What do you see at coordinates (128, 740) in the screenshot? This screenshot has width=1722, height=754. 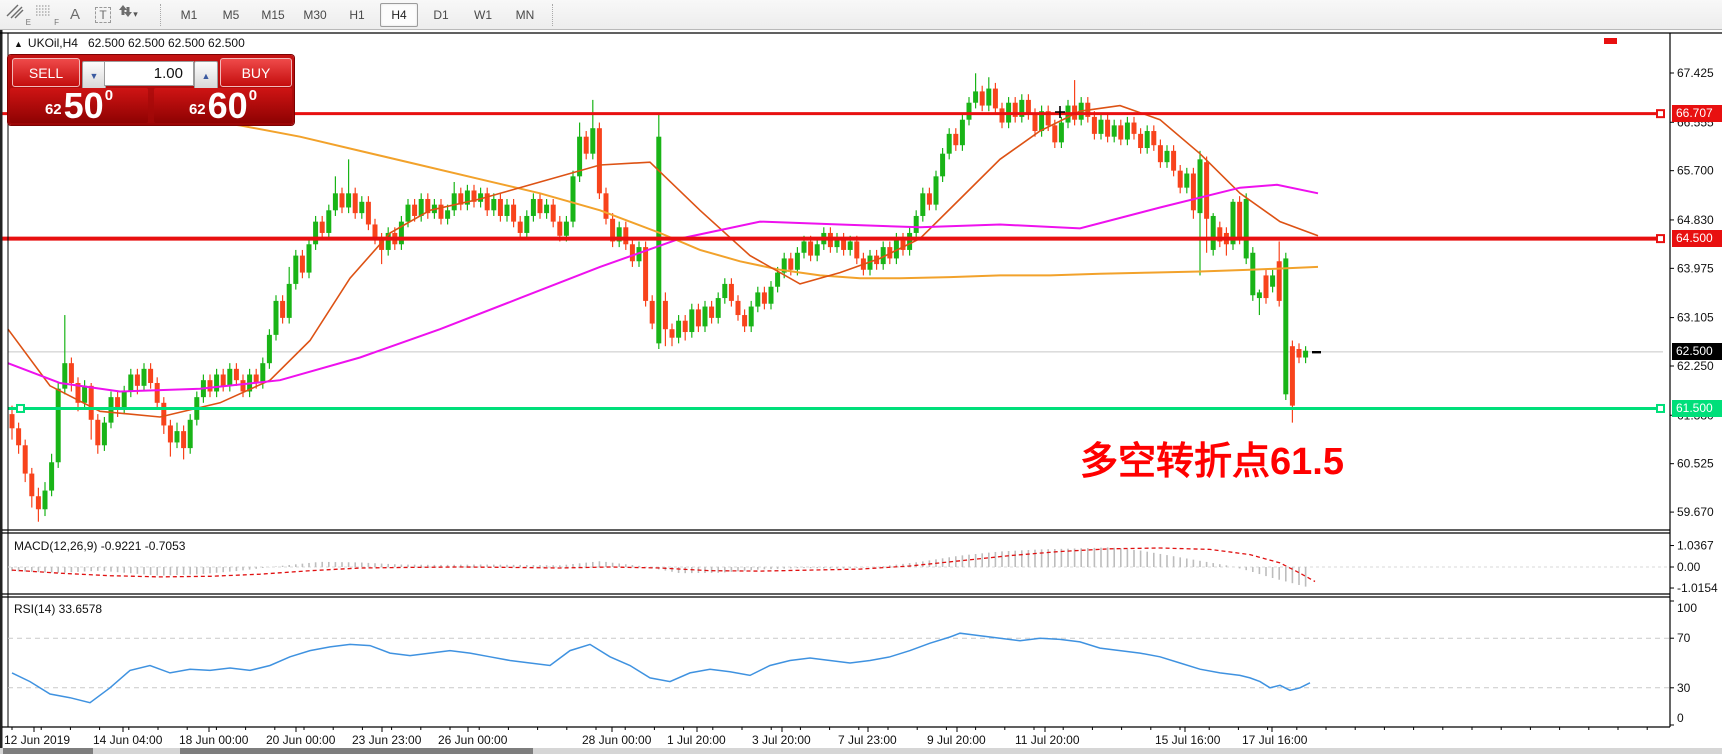 I see `time-tick-label: 14 Jun 04:00` at bounding box center [128, 740].